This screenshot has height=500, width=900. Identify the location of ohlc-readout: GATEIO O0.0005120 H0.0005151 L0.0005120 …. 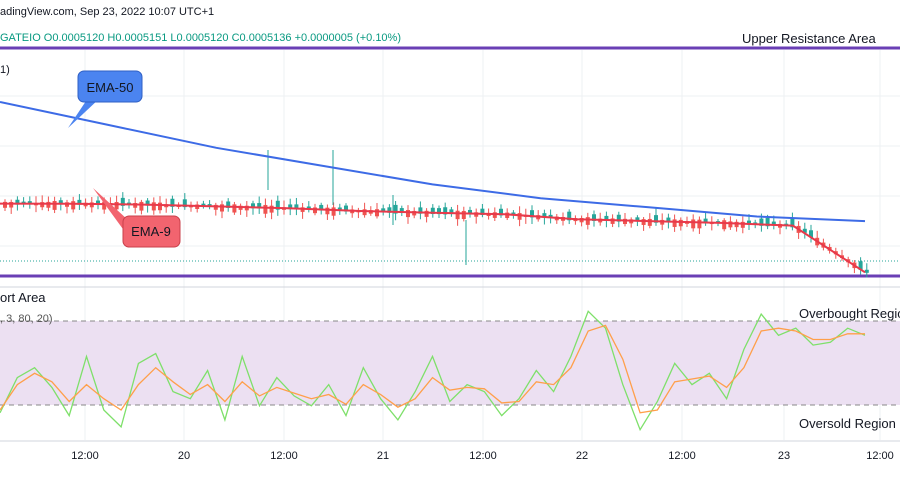
(200, 38).